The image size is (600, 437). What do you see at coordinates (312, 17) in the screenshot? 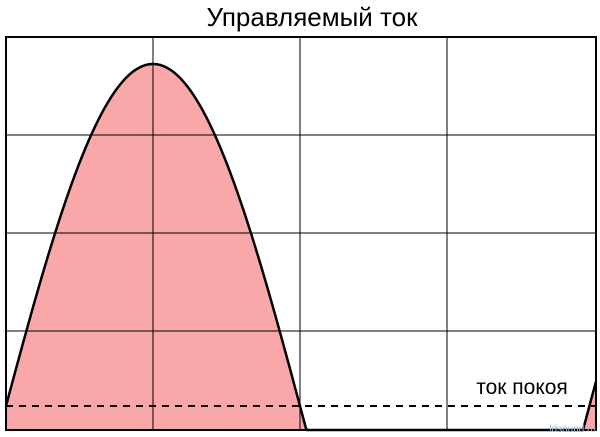
I see `title: Управляемый ток` at bounding box center [312, 17].